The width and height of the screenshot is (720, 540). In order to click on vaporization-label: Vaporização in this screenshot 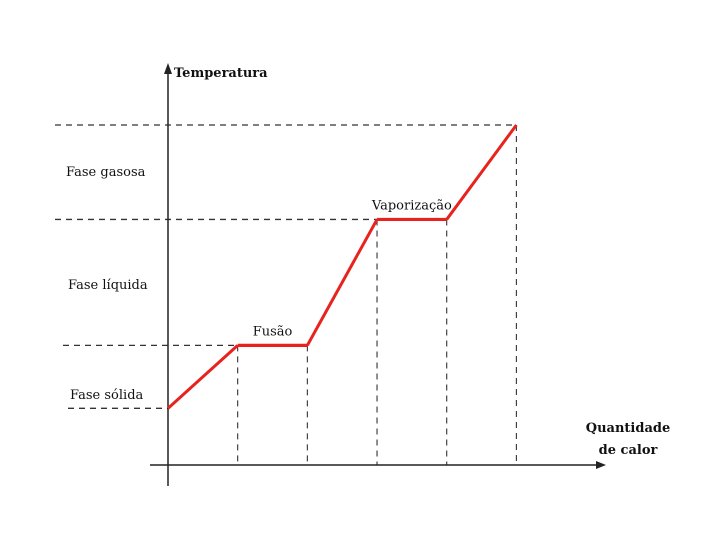, I will do `click(411, 205)`.